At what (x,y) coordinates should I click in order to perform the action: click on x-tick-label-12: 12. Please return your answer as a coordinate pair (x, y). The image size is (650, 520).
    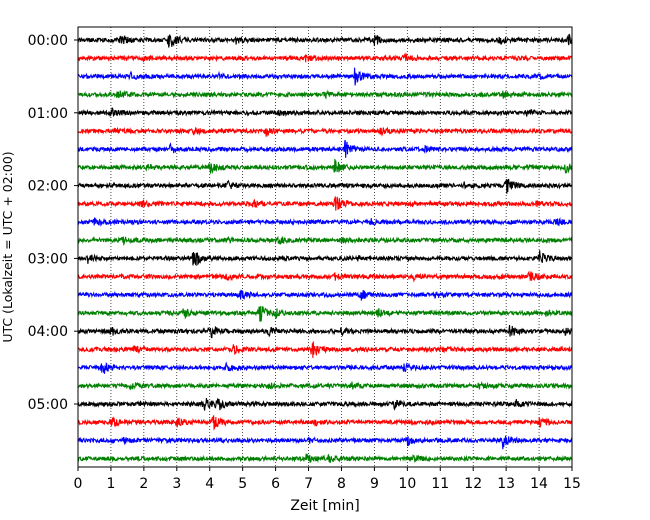
    Looking at the image, I should click on (473, 484).